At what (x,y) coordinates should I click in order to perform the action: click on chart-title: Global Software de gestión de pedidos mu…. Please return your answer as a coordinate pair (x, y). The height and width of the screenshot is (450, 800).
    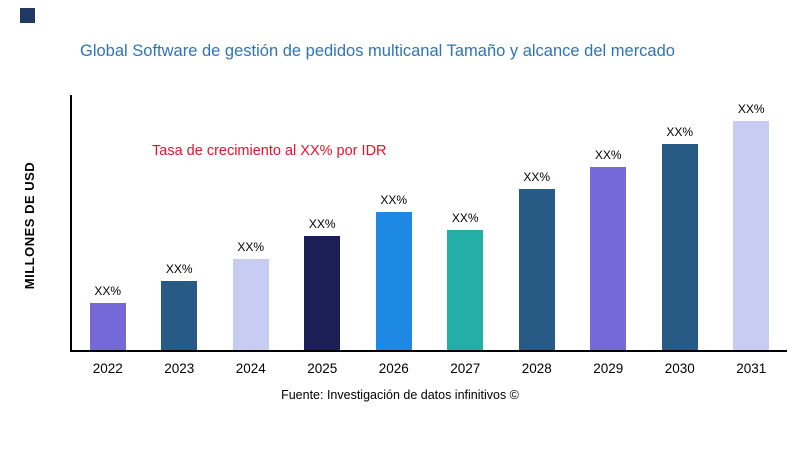
    Looking at the image, I should click on (377, 51).